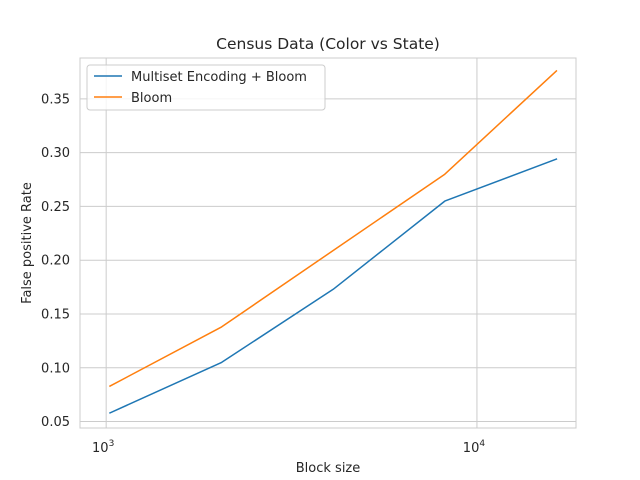 This screenshot has width=640, height=480. I want to click on legend-box, so click(206, 87).